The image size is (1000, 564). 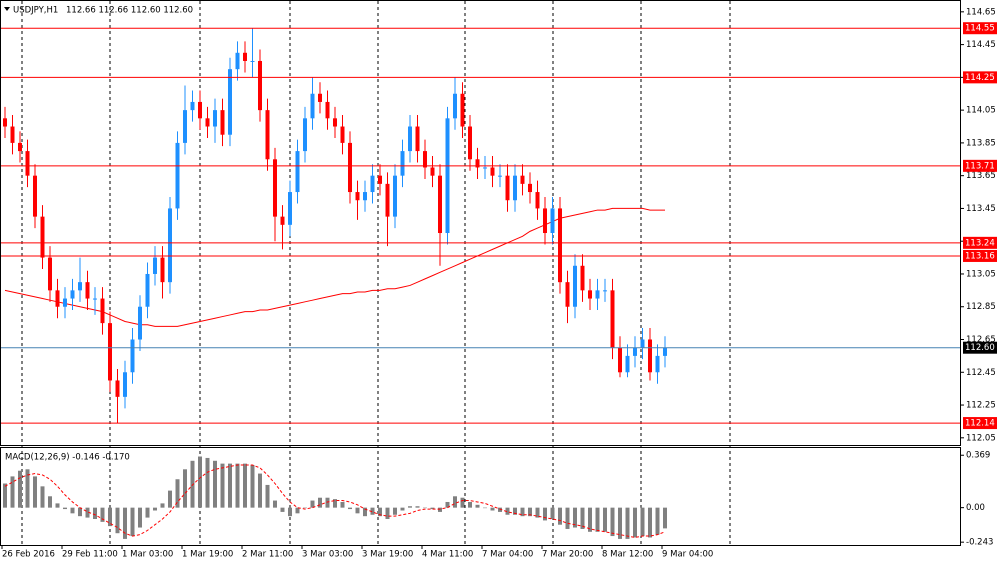 What do you see at coordinates (975, 508) in the screenshot?
I see `y-tick-label: 0.00` at bounding box center [975, 508].